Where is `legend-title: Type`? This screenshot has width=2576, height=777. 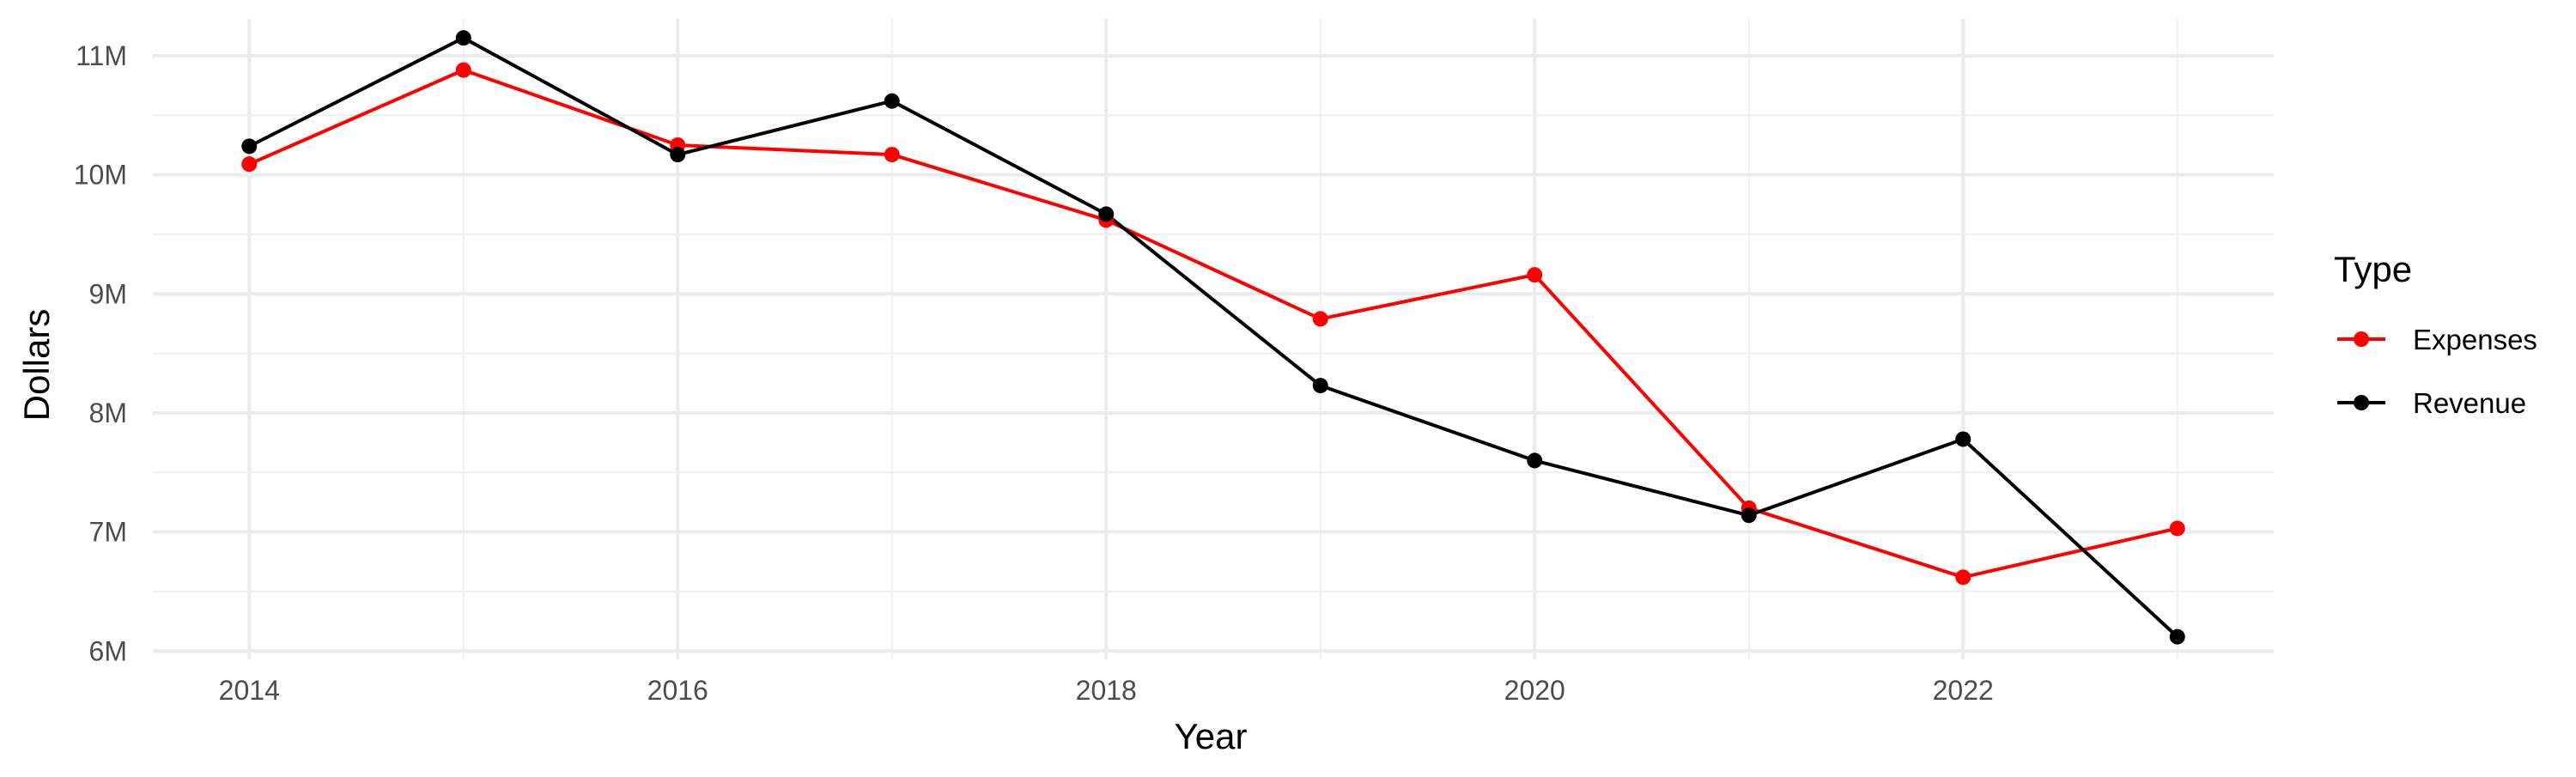 legend-title: Type is located at coordinates (2373, 269).